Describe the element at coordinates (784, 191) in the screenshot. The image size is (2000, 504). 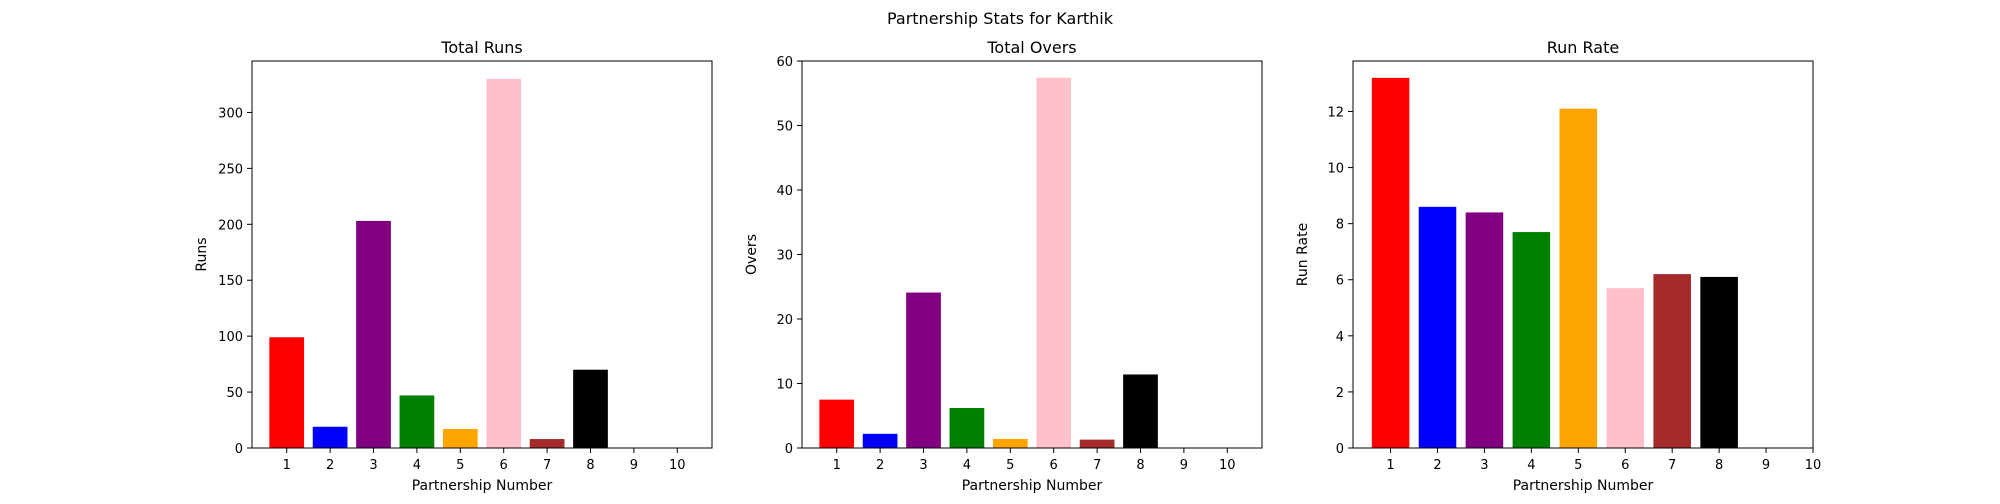
I see `y-tick-label: 40` at that location.